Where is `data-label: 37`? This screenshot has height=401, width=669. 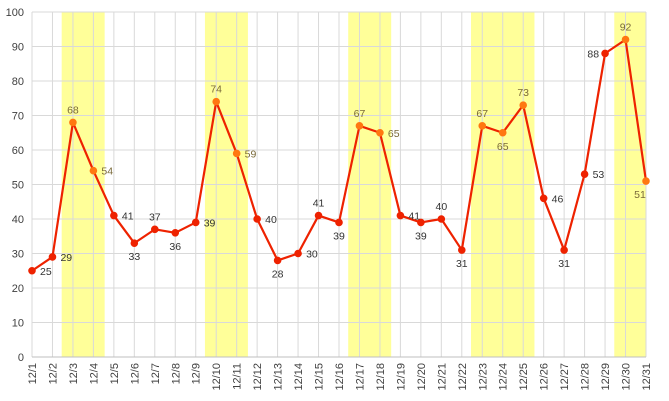
data-label: 37 is located at coordinates (155, 217).